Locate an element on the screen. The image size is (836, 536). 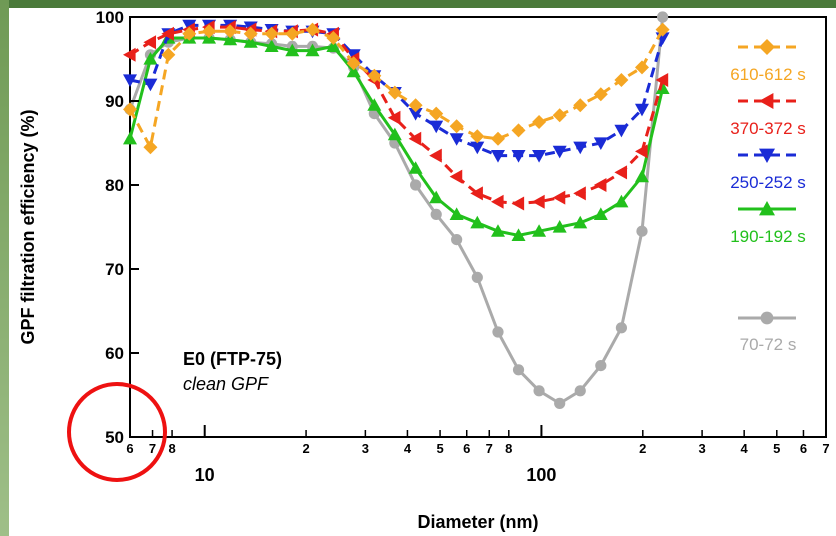
y-tick-label: 100 is located at coordinates (110, 17).